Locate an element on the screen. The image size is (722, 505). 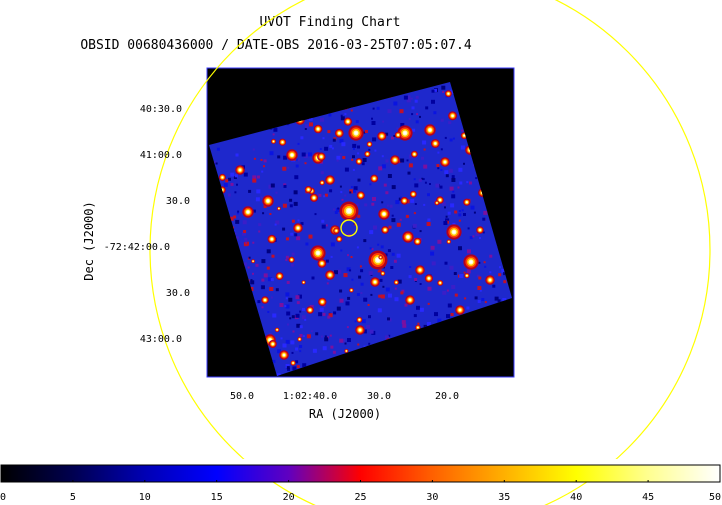
colorbar-tick-label: 20 is located at coordinates (289, 497).